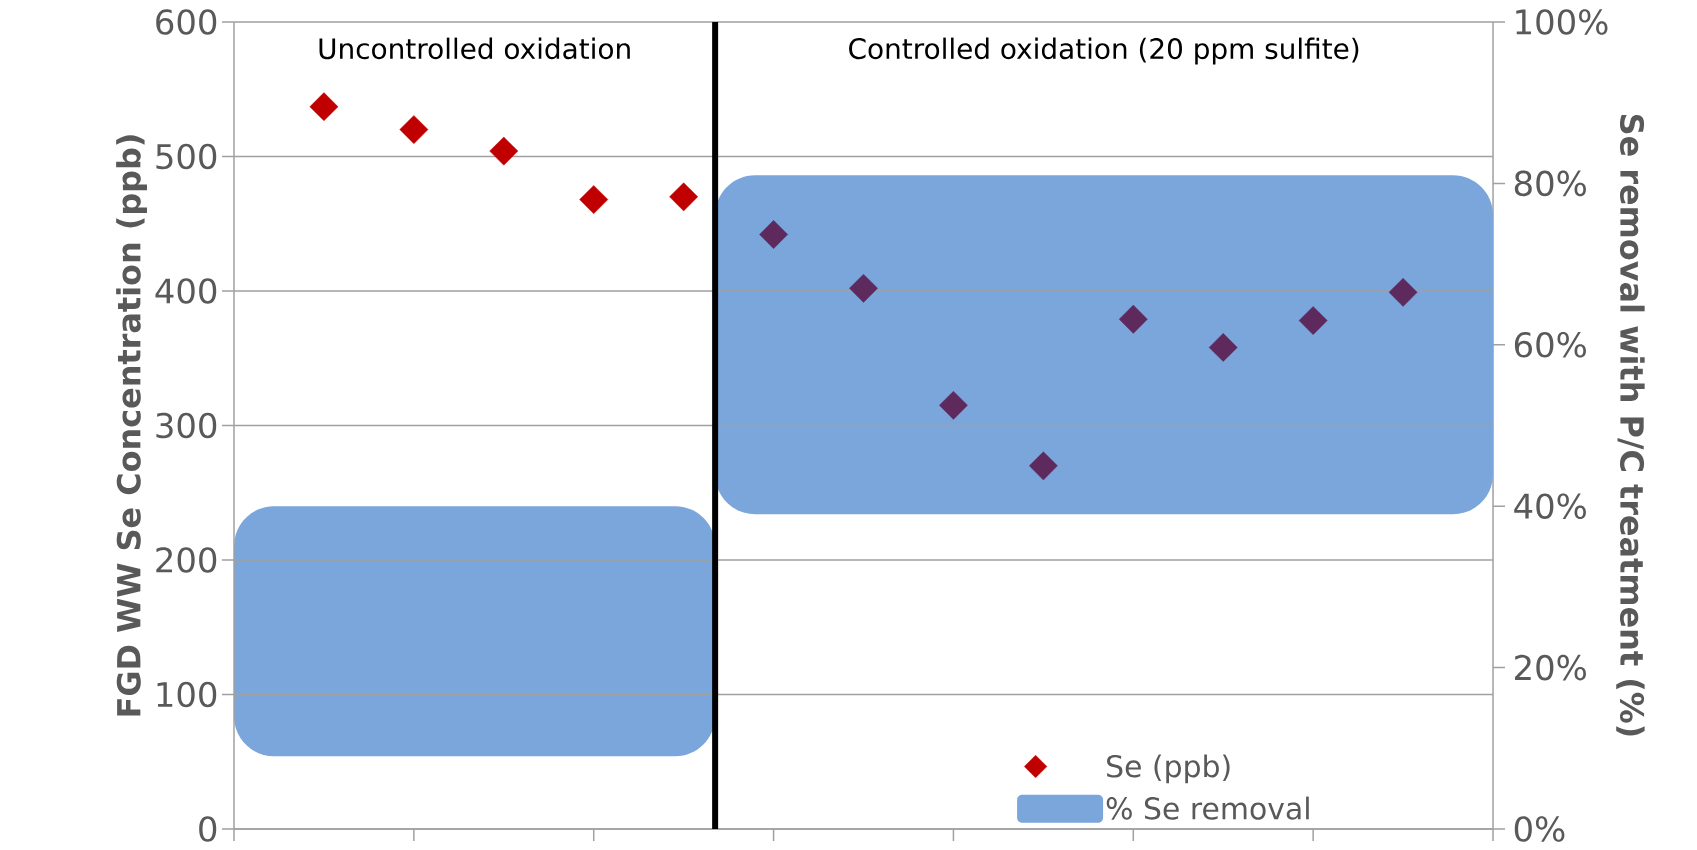 This screenshot has height=850, width=1697. What do you see at coordinates (186, 425) in the screenshot?
I see `y-tick-label: 300` at bounding box center [186, 425].